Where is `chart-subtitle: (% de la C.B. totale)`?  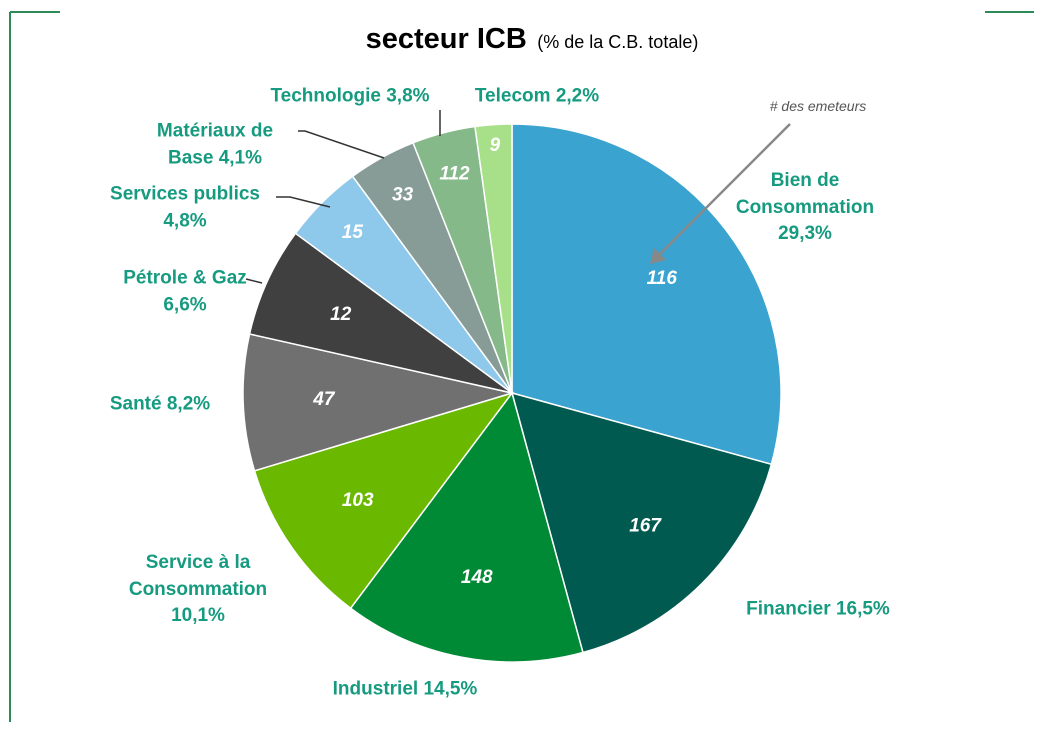
chart-subtitle: (% de la C.B. totale) is located at coordinates (617, 42).